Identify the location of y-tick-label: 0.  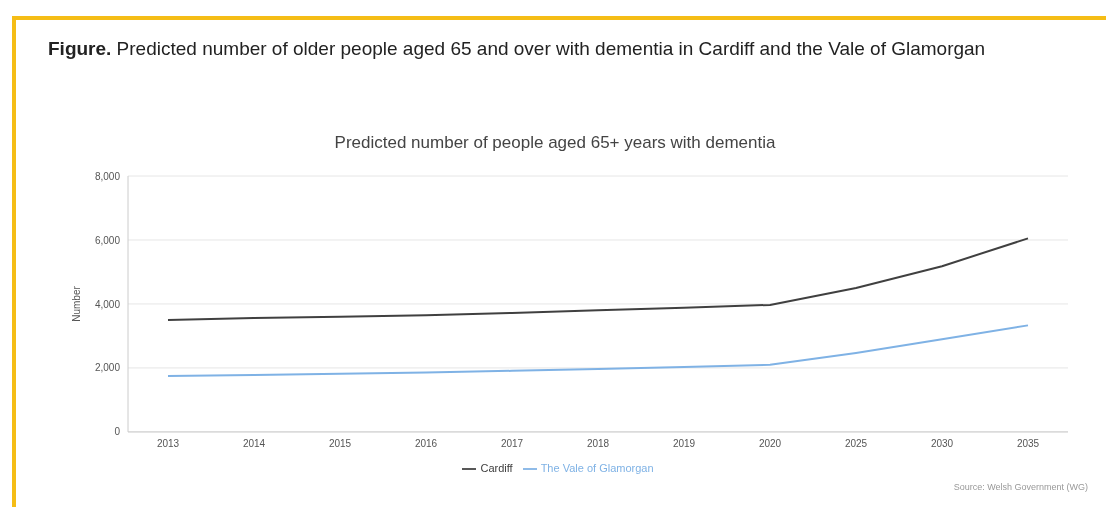
(117, 432).